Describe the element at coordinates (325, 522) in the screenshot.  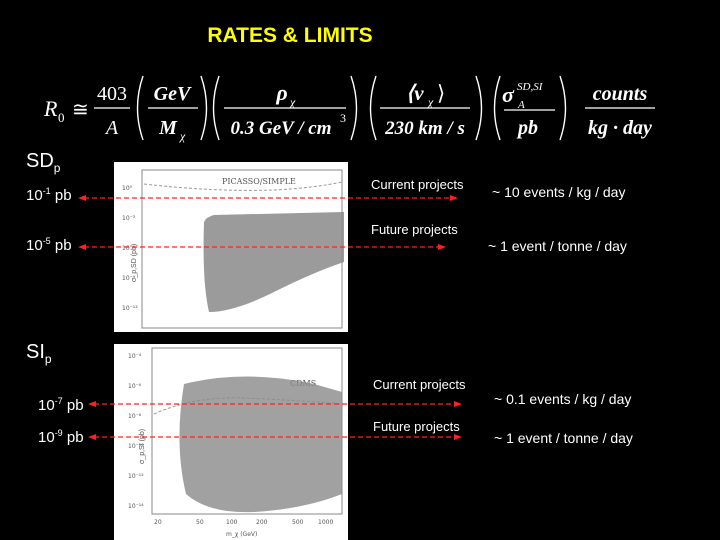
I see `si-x-tick: 1000` at that location.